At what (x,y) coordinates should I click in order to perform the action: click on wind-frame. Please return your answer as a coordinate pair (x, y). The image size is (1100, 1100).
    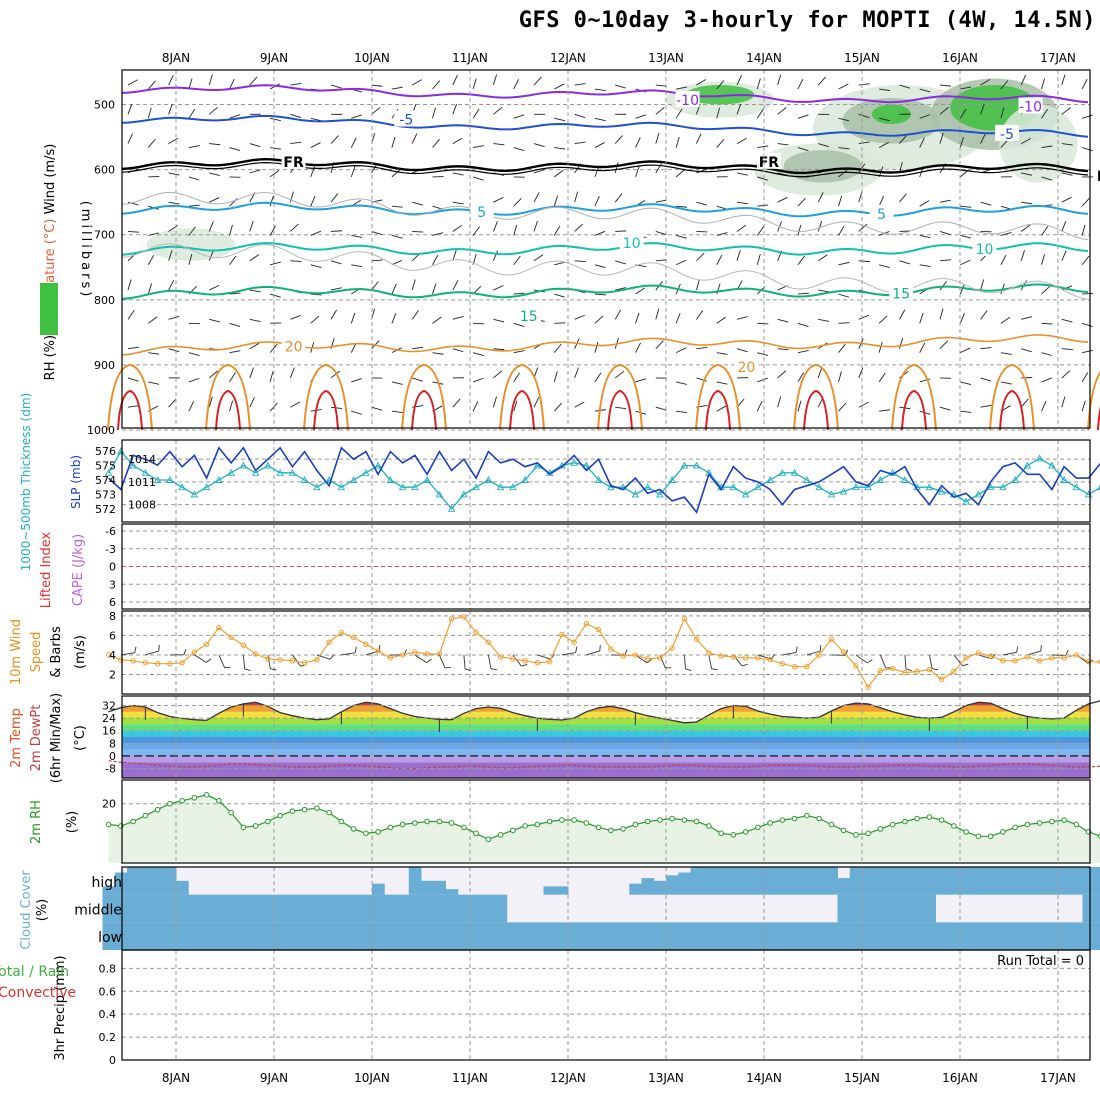
    Looking at the image, I should click on (606, 652).